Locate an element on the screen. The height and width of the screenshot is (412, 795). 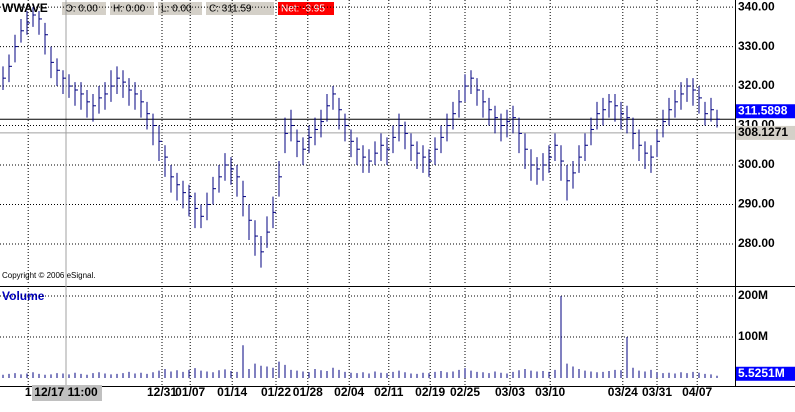
y-tick-label: 300.00 is located at coordinates (756, 164).